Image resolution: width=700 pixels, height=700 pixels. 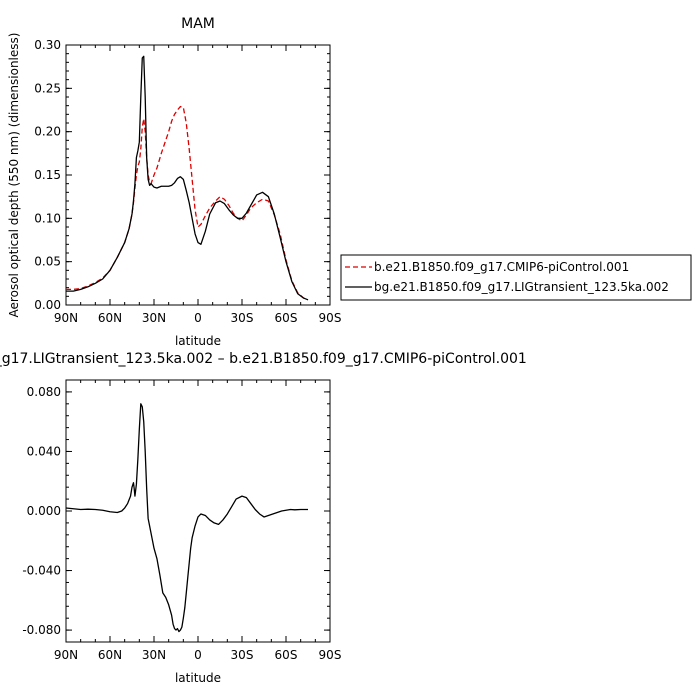 I want to click on top-y-tick-label: 0.05, so click(x=47, y=262).